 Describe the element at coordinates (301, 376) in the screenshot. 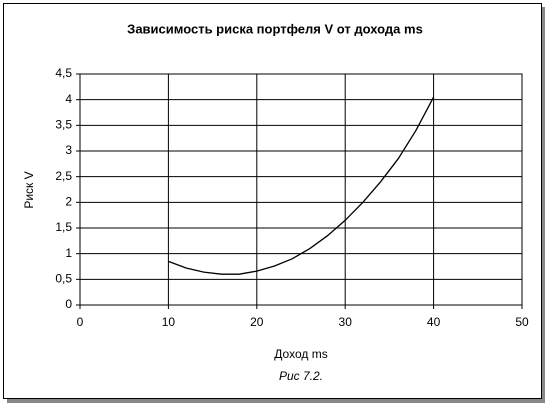

I see `caption: Рис 7.2.` at that location.